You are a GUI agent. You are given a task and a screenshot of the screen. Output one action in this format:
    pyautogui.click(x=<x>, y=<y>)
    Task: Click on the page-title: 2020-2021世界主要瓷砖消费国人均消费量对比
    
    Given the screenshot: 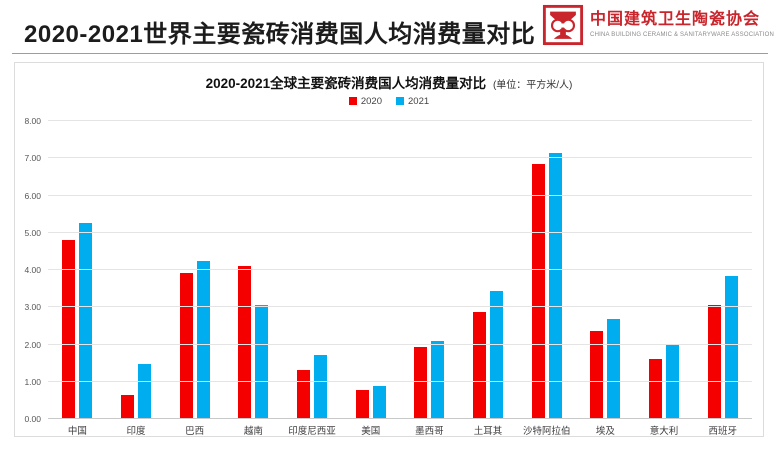 What is the action you would take?
    pyautogui.click(x=280, y=34)
    